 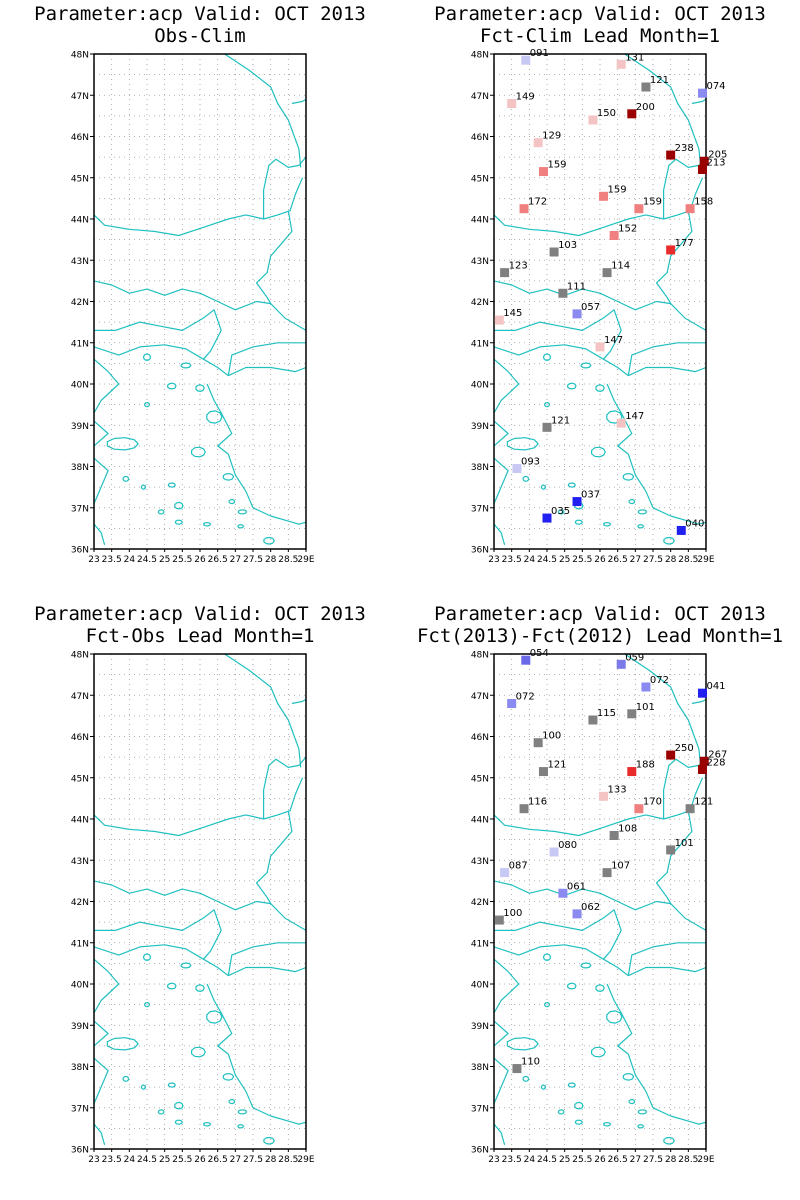 What do you see at coordinates (480, 986) in the screenshot?
I see `lat-tick-label: 40N` at bounding box center [480, 986].